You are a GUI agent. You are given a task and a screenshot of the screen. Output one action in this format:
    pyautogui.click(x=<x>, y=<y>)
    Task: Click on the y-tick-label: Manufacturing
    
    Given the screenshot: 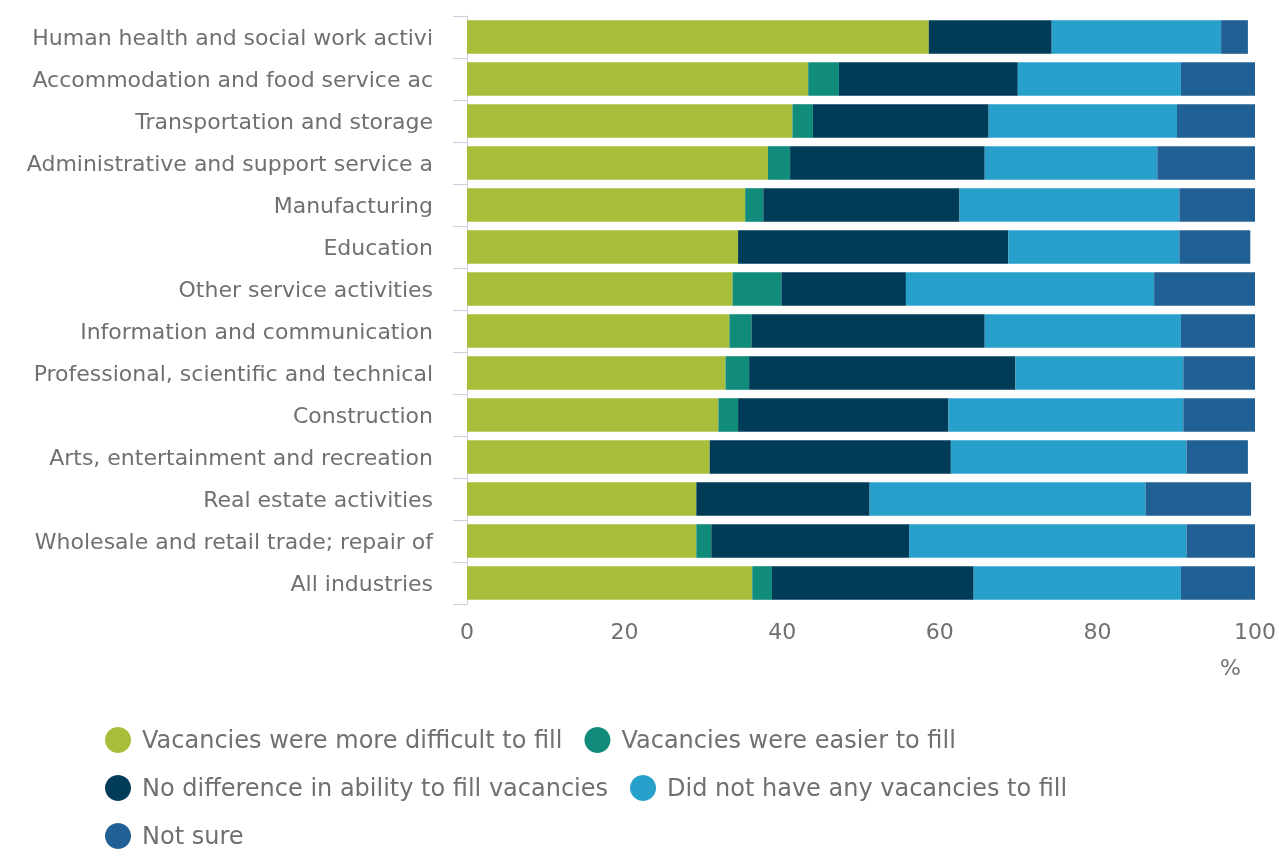 What is the action you would take?
    pyautogui.click(x=353, y=205)
    